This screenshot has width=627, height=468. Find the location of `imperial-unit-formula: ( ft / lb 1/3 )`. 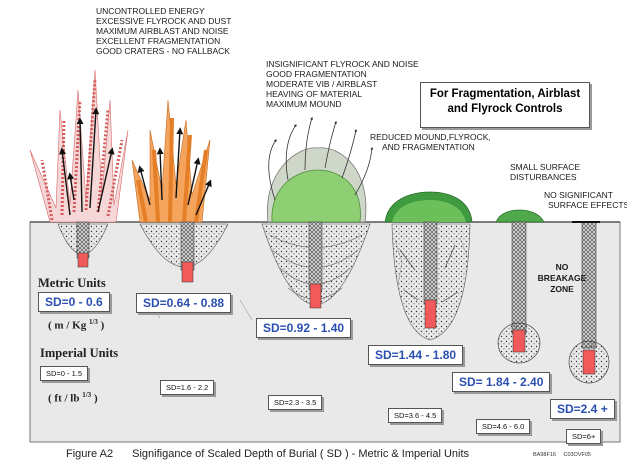

imperial-unit-formula: ( ft / lb 1/3 ) is located at coordinates (73, 398).